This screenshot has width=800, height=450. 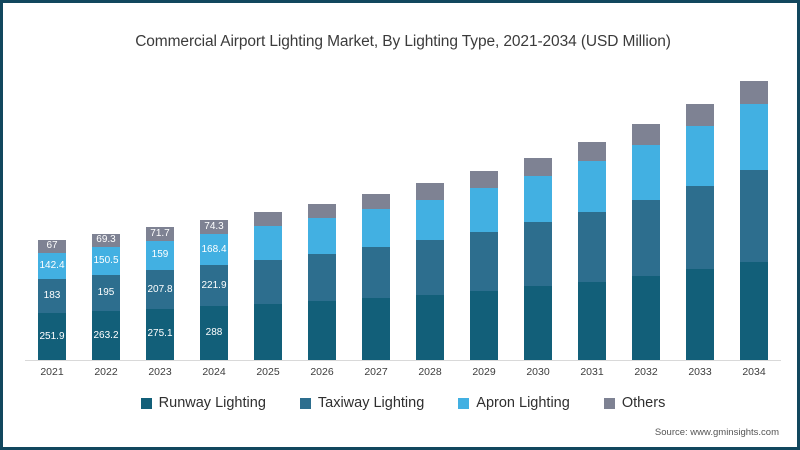 I want to click on bar-segment-others: 67, so click(x=52, y=246).